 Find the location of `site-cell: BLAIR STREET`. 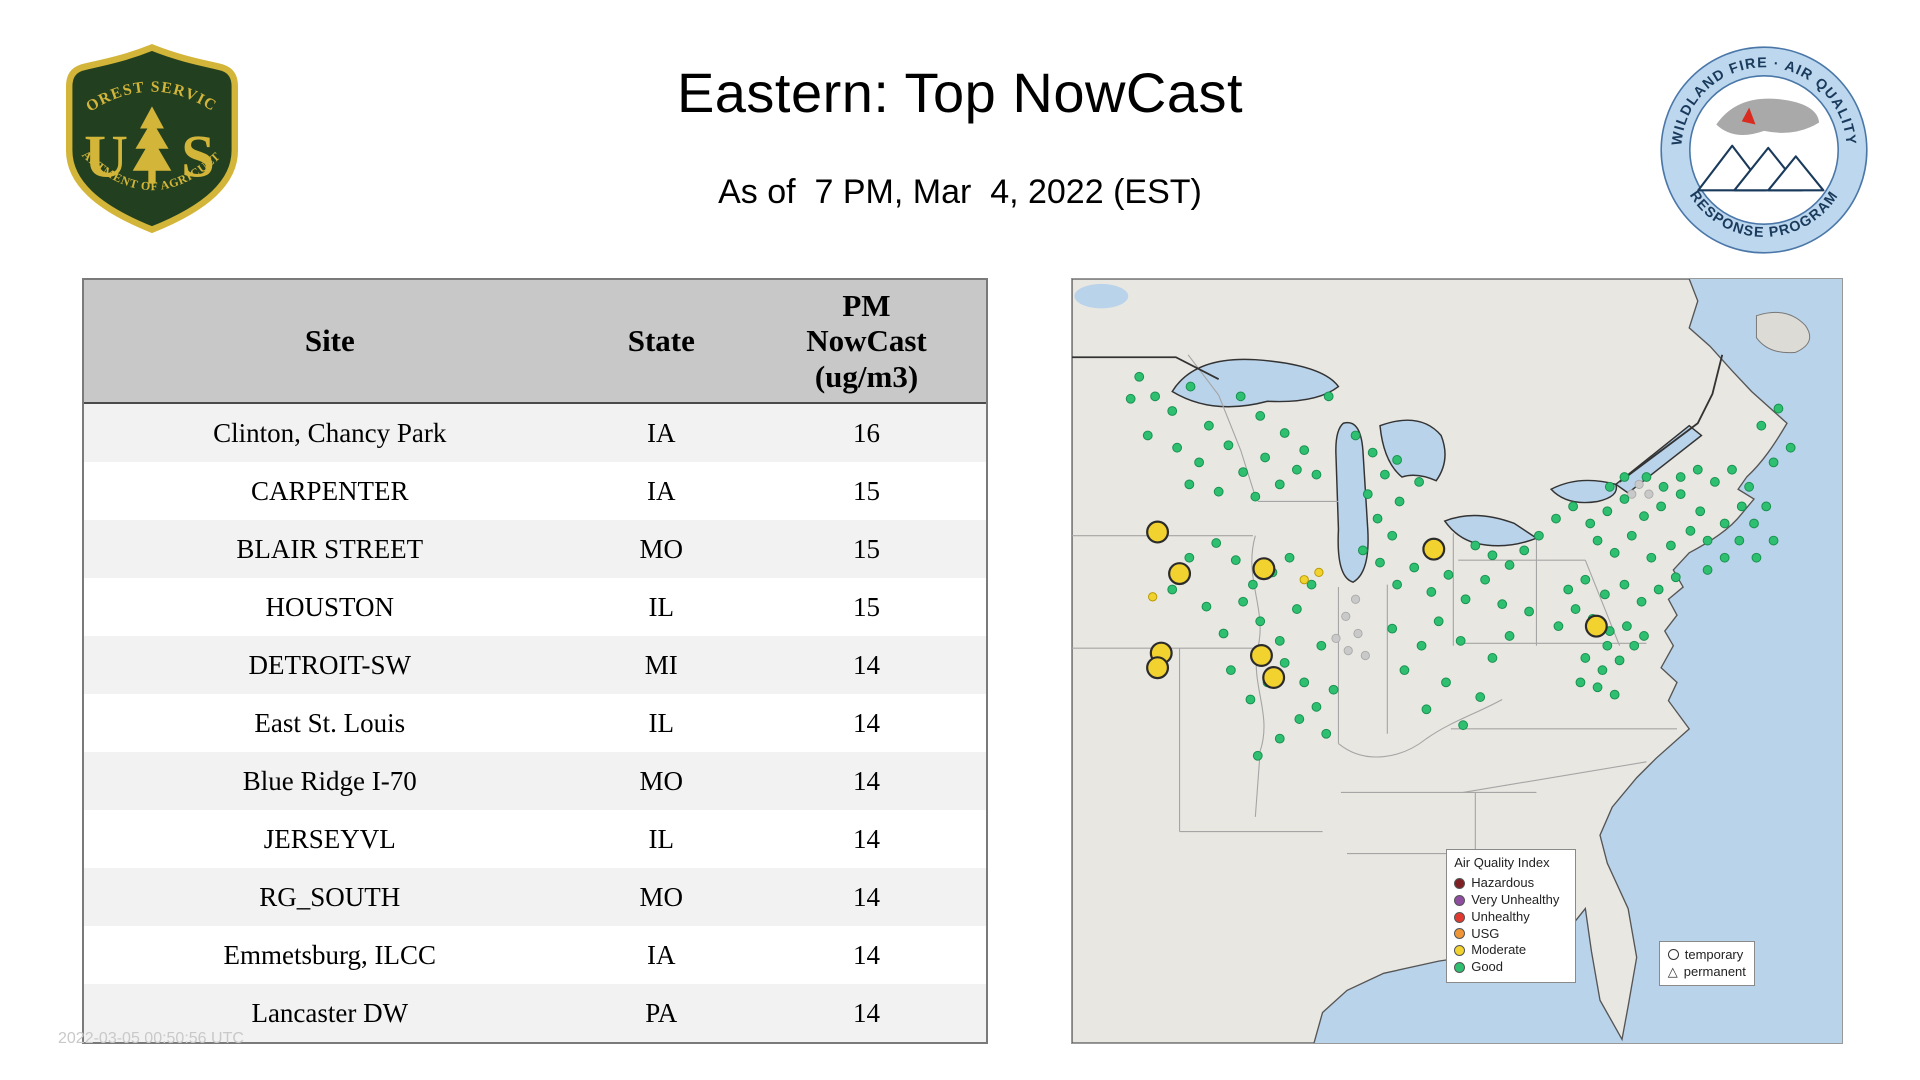

site-cell: BLAIR STREET is located at coordinates (330, 548).